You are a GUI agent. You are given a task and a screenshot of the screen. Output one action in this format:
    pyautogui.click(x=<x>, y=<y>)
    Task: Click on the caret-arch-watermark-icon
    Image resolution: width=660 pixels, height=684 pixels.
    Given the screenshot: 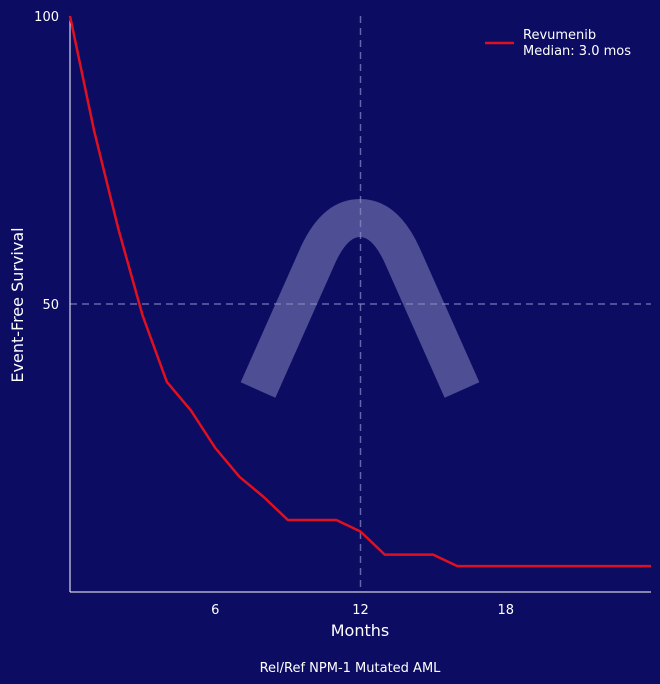 What is the action you would take?
    pyautogui.click(x=360, y=298)
    